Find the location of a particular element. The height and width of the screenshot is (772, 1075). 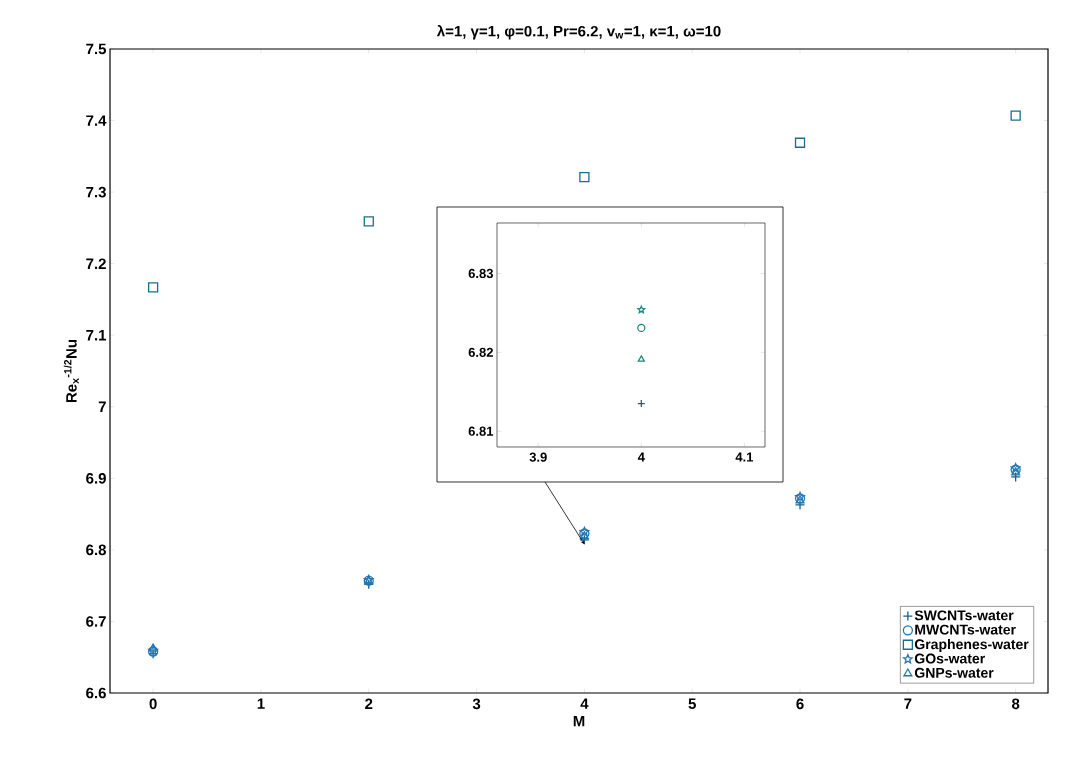

y-tick-label: 6.7 is located at coordinates (96, 621).